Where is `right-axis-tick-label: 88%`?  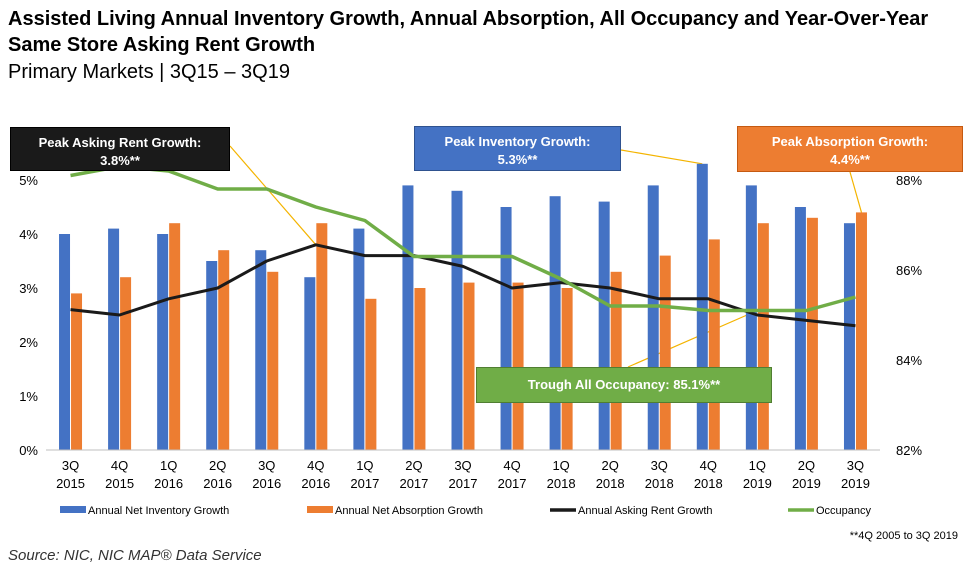
right-axis-tick-label: 88% is located at coordinates (909, 180).